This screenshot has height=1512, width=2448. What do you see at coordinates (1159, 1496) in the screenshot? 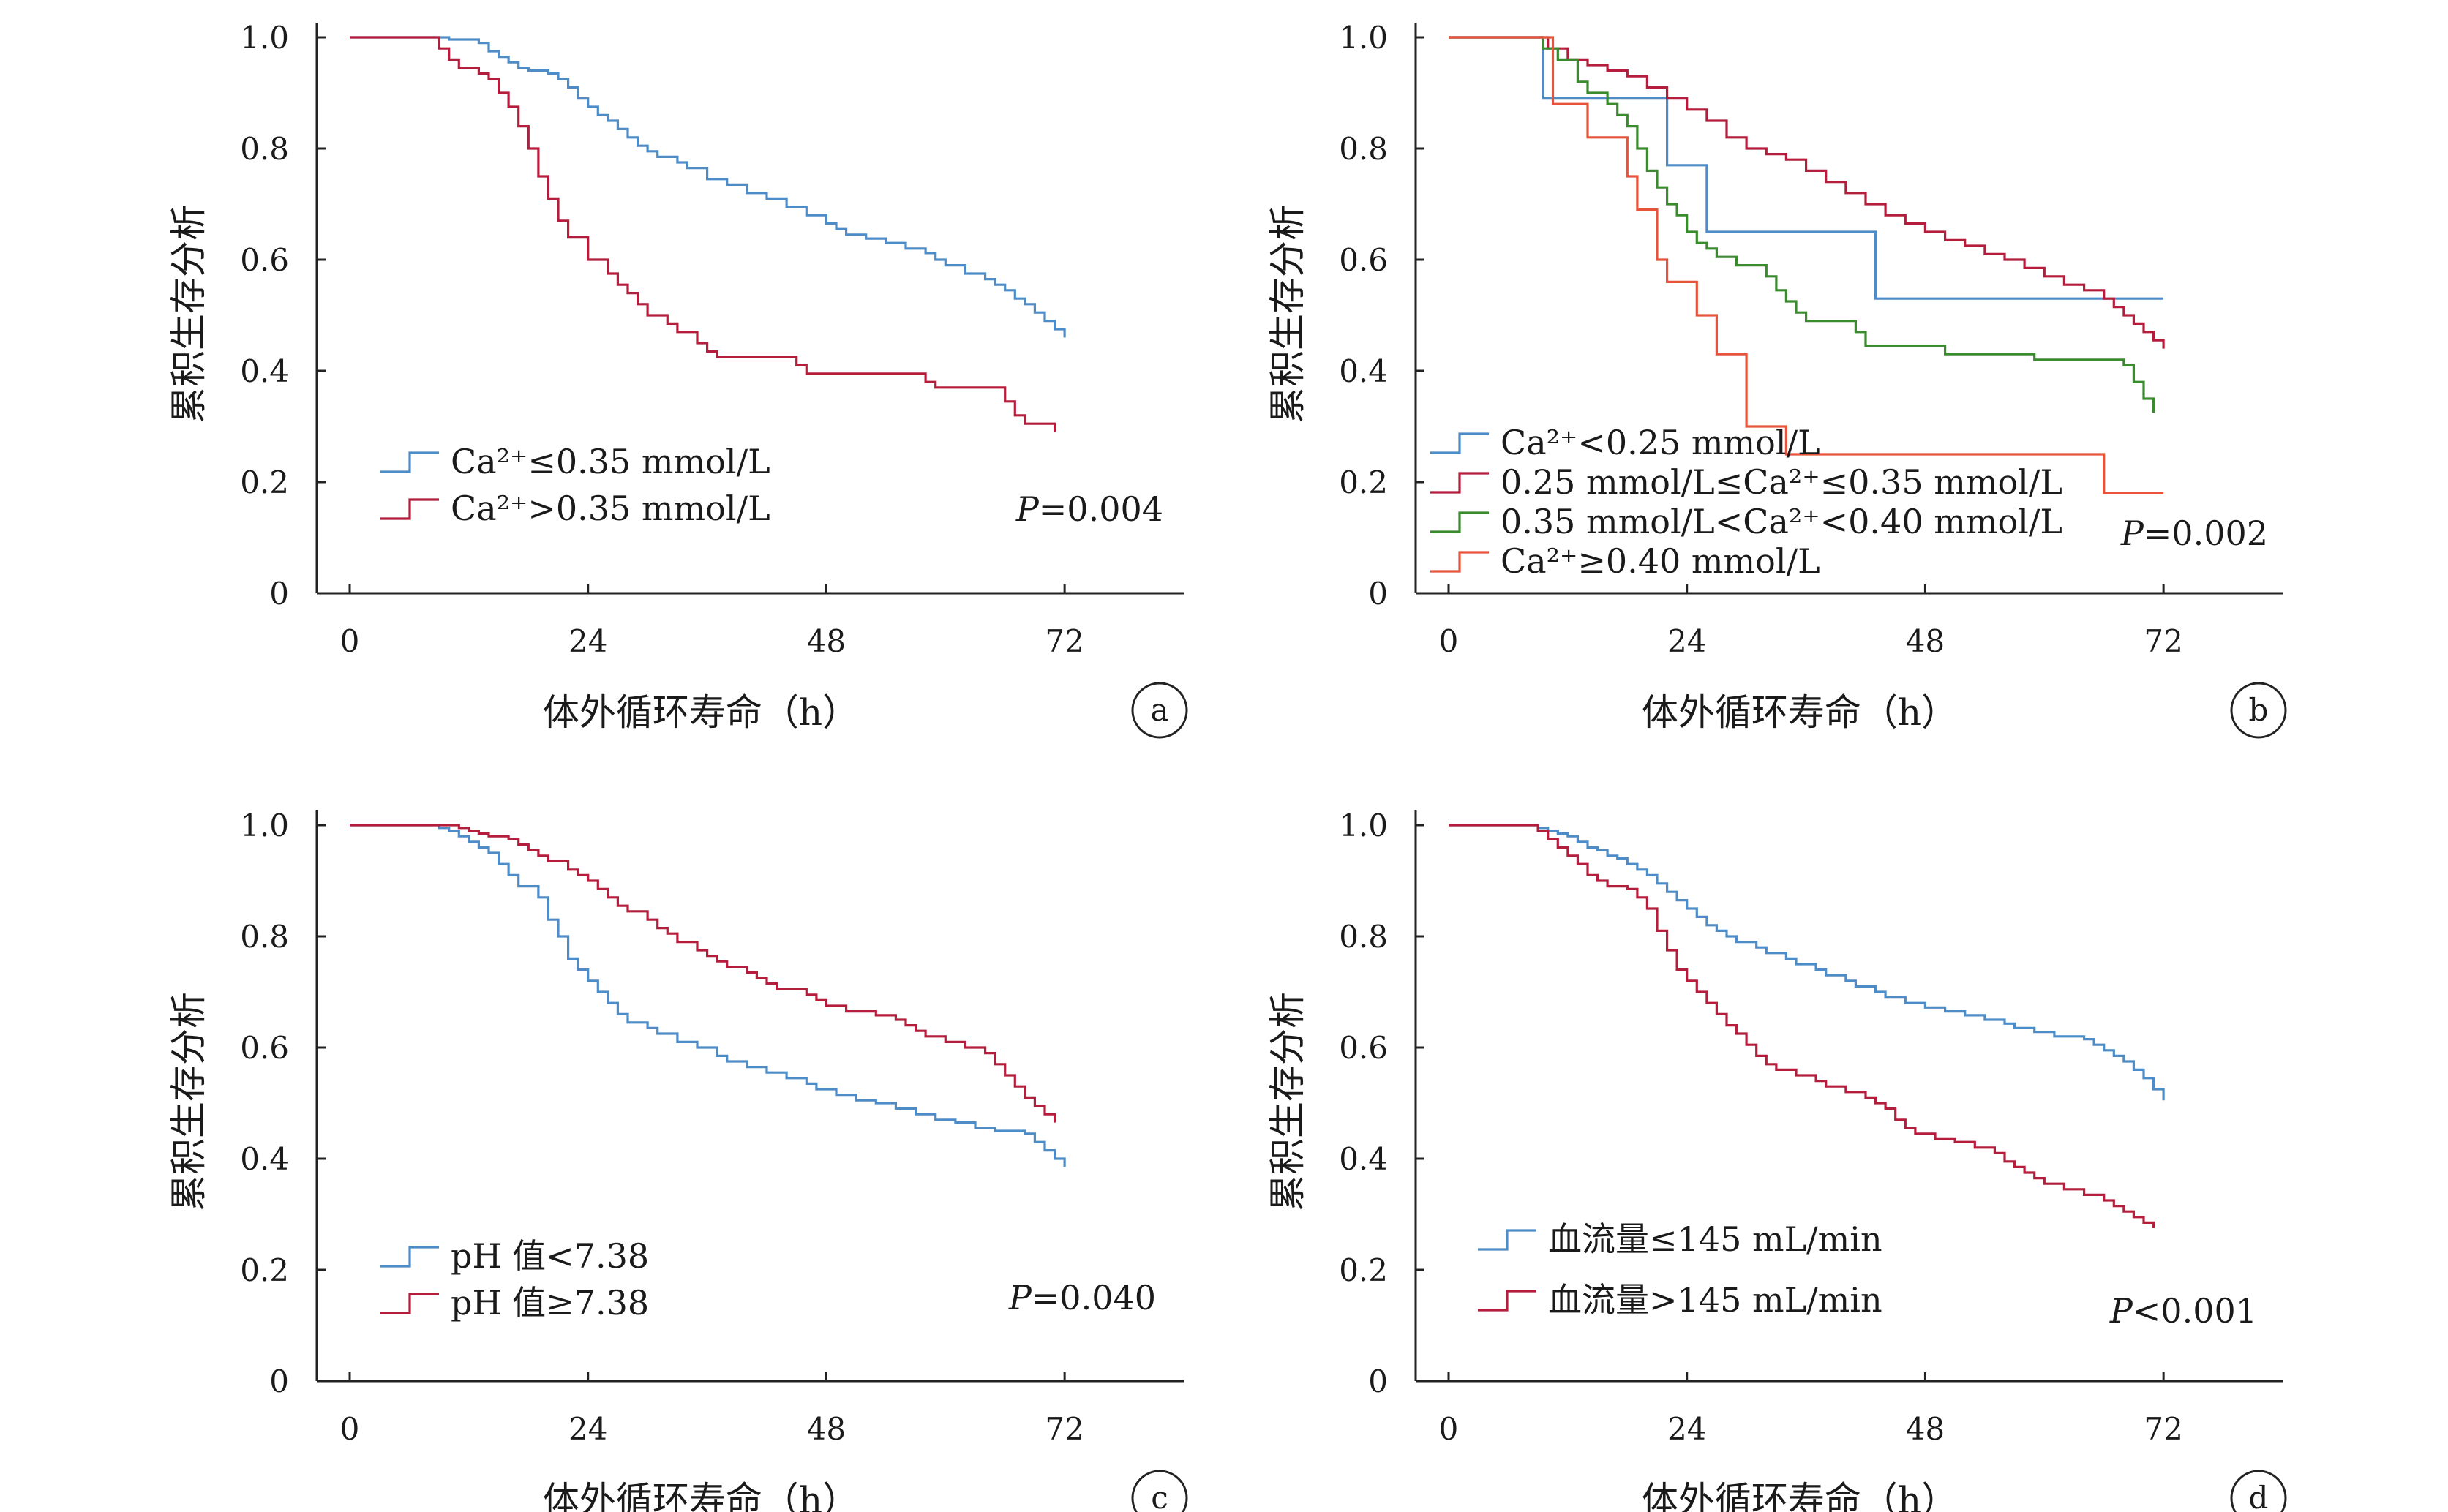
I see `panel-label: c` at bounding box center [1159, 1496].